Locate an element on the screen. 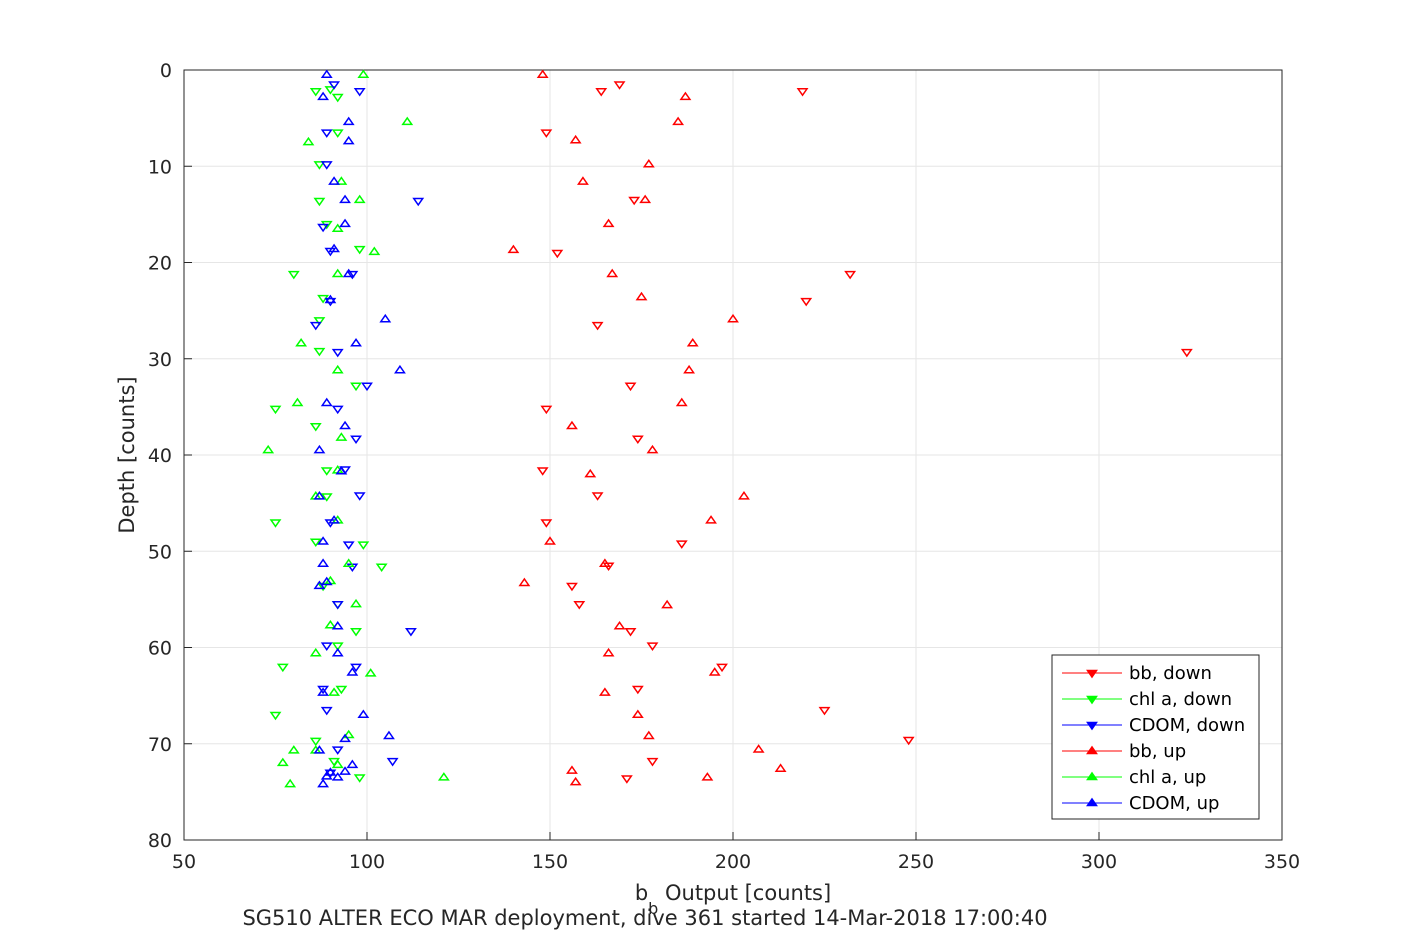 The height and width of the screenshot is (945, 1417). y-tick-label: 10 is located at coordinates (160, 167).